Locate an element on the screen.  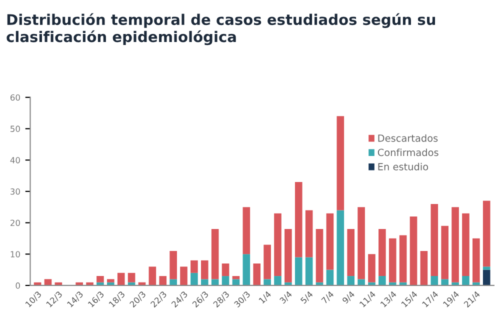
x-tick-label: 1/4 is located at coordinates (265, 297).